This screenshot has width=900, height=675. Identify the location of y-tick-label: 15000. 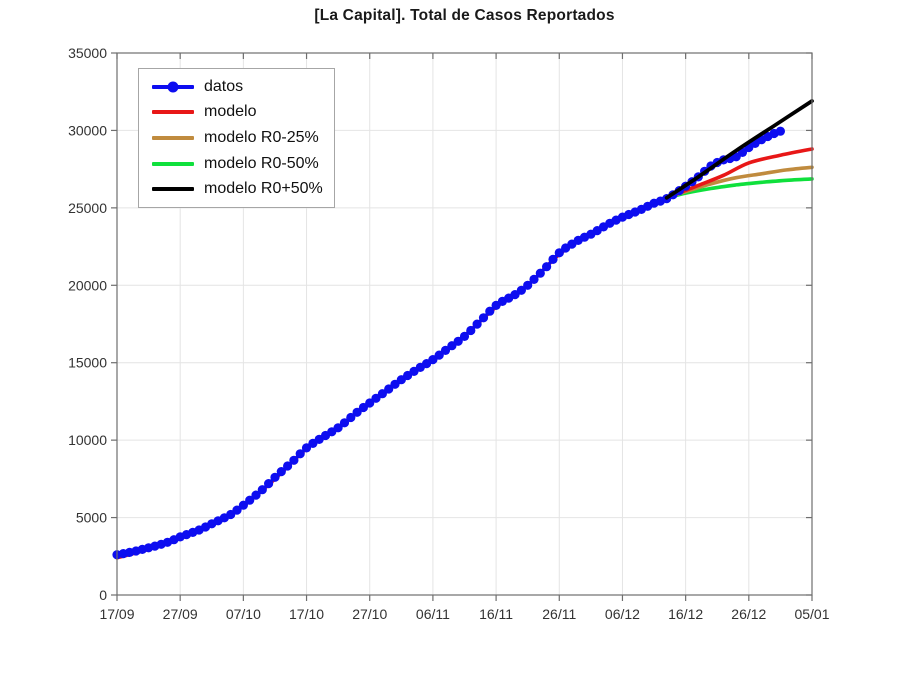
(87, 363).